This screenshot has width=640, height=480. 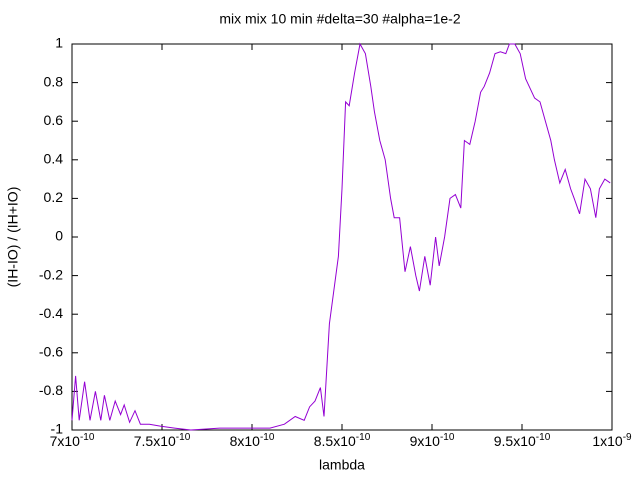 I want to click on y-tick-label: 0, so click(x=59, y=236).